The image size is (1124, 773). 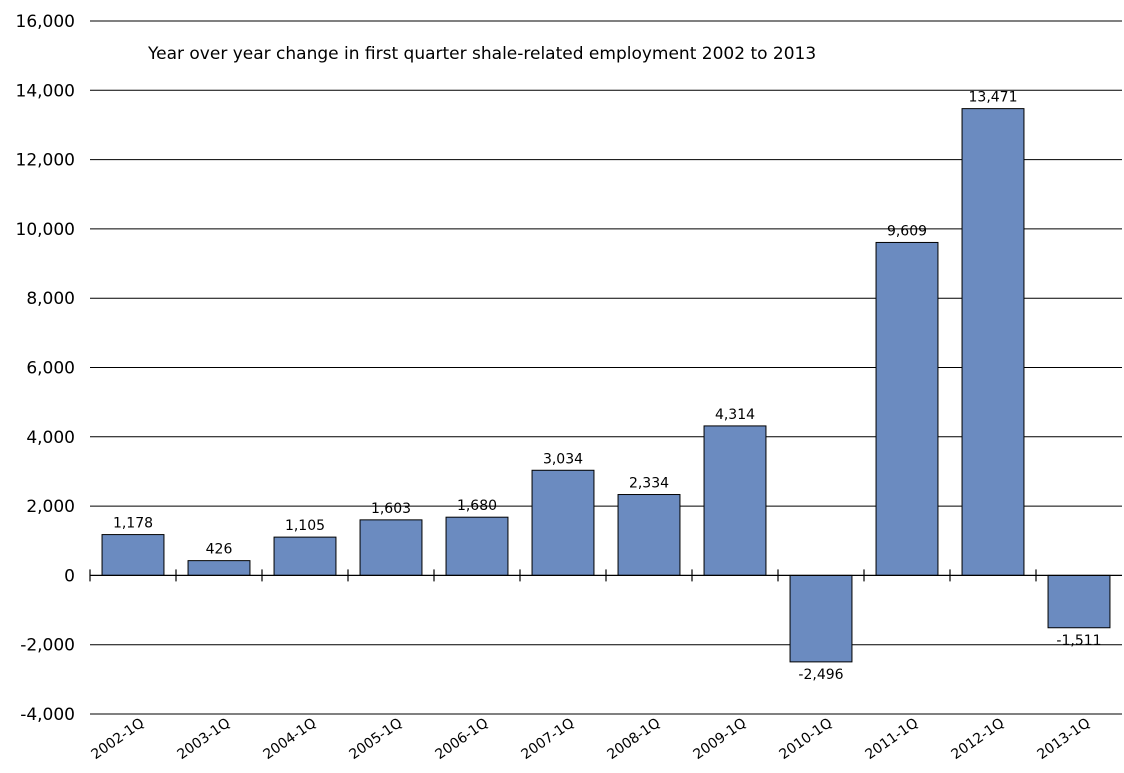 I want to click on y-tick-label: 8,000, so click(x=50, y=299).